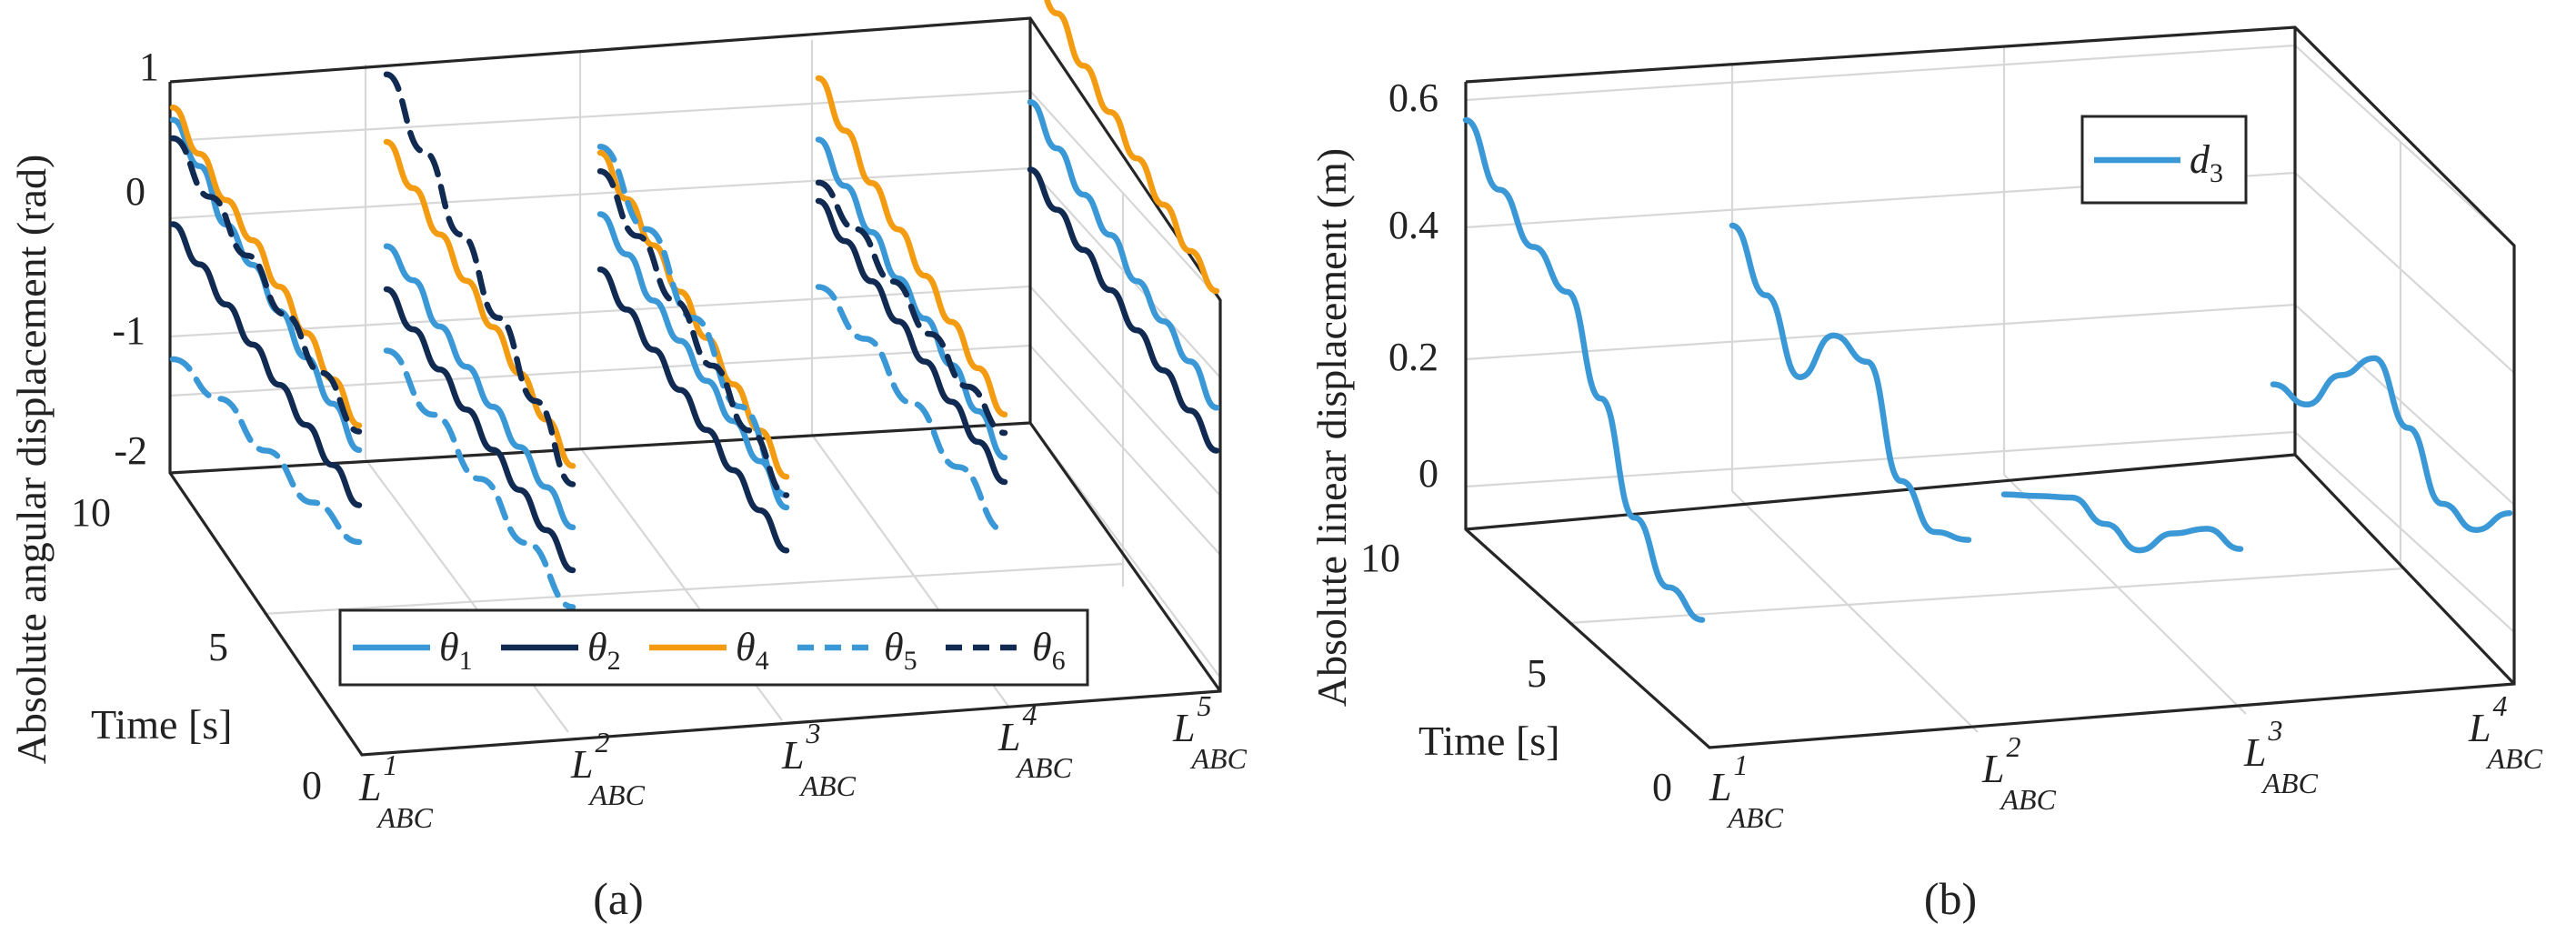  What do you see at coordinates (752, 650) in the screenshot?
I see `legend-label: θ4` at bounding box center [752, 650].